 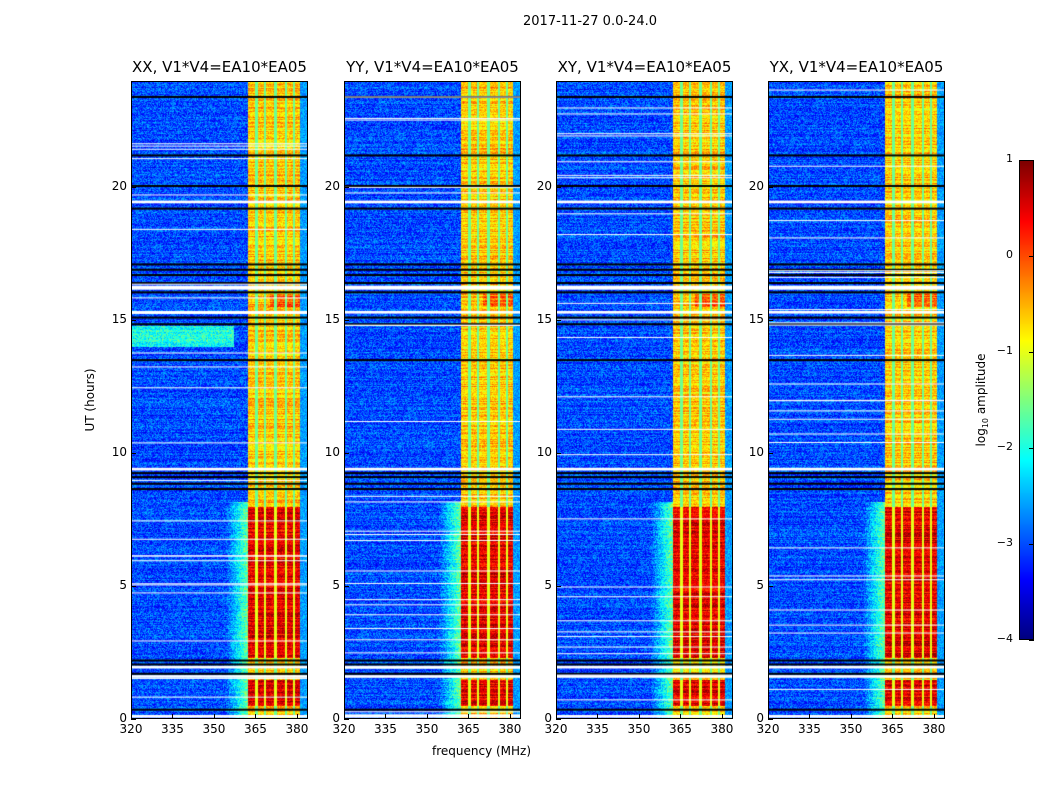 What do you see at coordinates (1004, 542) in the screenshot?
I see `colorbar-tick-label: −3` at bounding box center [1004, 542].